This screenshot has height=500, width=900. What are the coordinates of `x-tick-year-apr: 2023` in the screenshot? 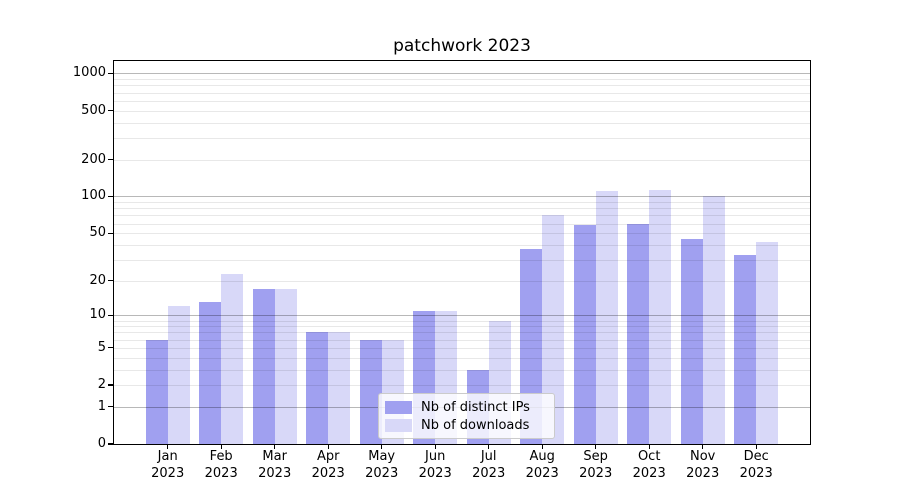 It's located at (328, 473).